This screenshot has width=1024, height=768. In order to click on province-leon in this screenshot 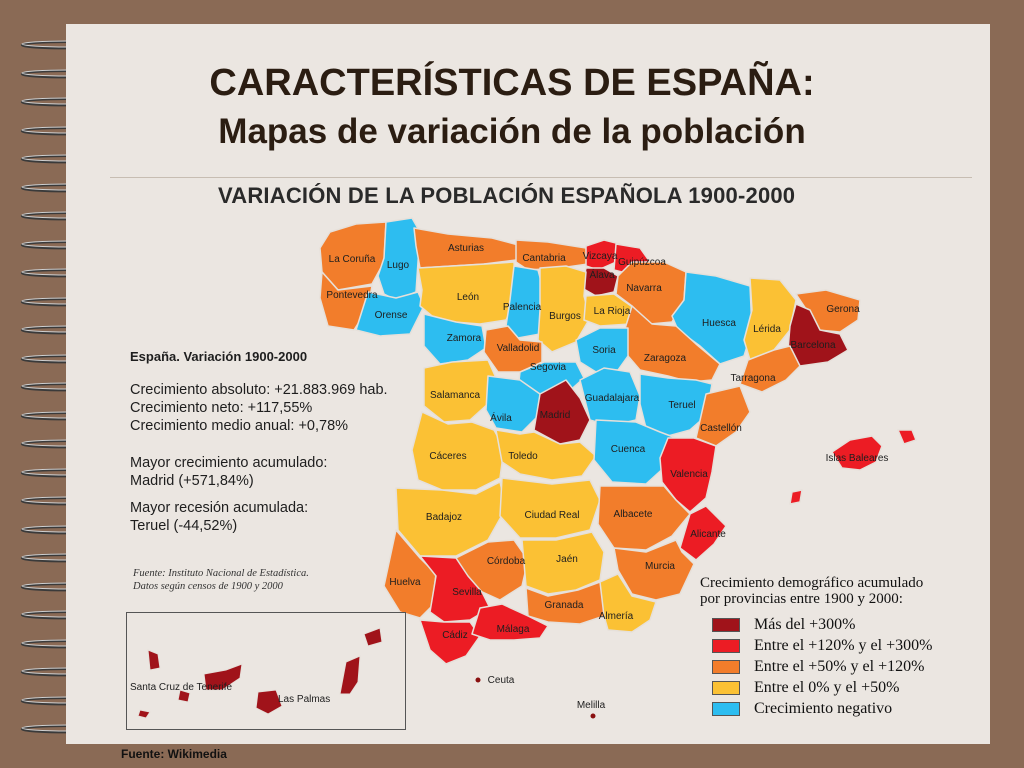, I will do `click(467, 293)`.